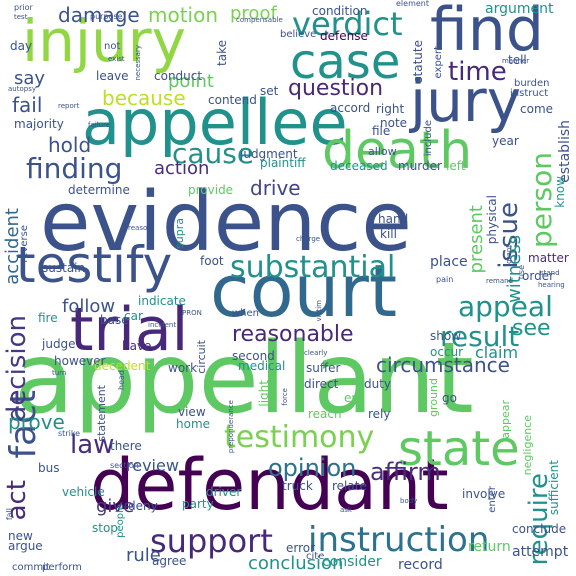 The image size is (576, 576). I want to click on cloud-word: kill, so click(388, 234).